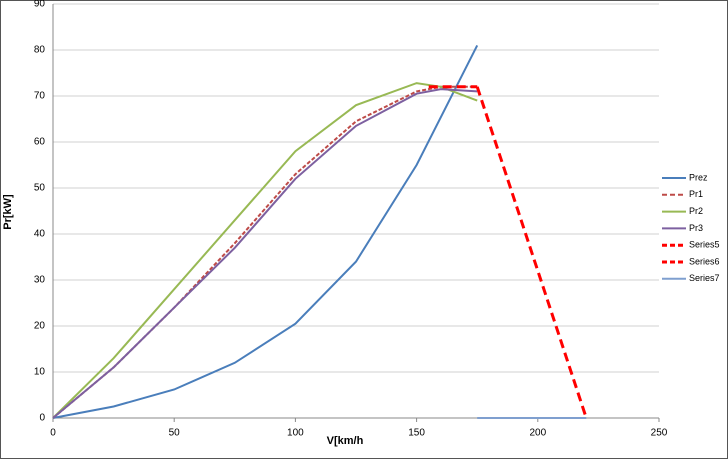 This screenshot has width=728, height=459. Describe the element at coordinates (40, 234) in the screenshot. I see `y-tick-label: 40` at that location.